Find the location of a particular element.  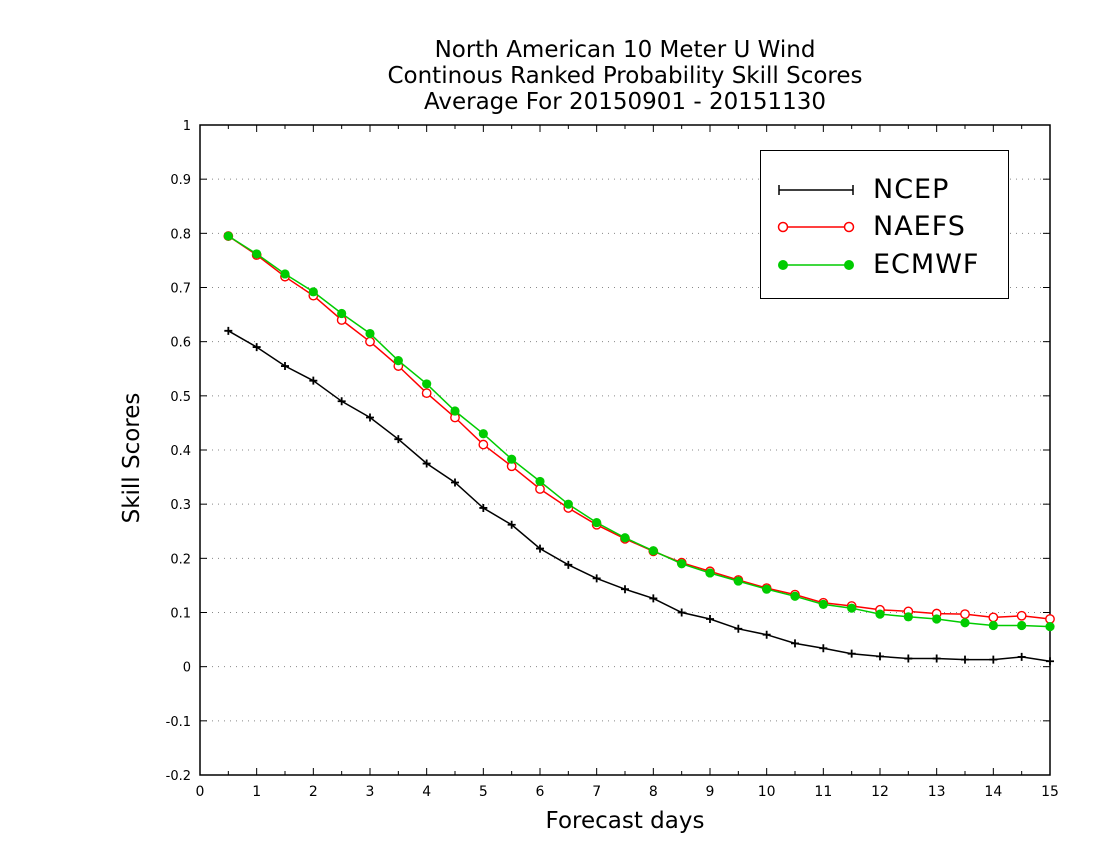

y-tick-label: 0.9 is located at coordinates (180, 180).